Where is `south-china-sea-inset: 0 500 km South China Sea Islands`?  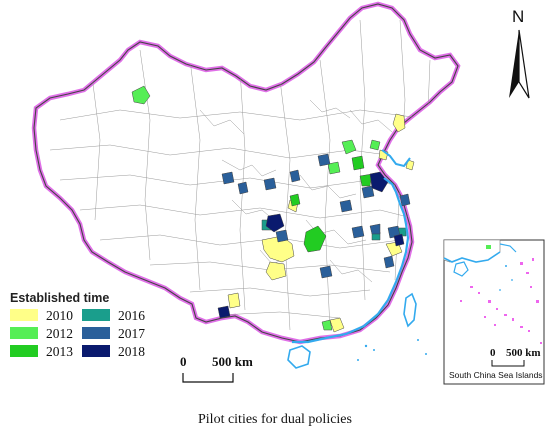
south-china-sea-inset: 0 500 km South China Sea Islands is located at coordinates (494, 312).